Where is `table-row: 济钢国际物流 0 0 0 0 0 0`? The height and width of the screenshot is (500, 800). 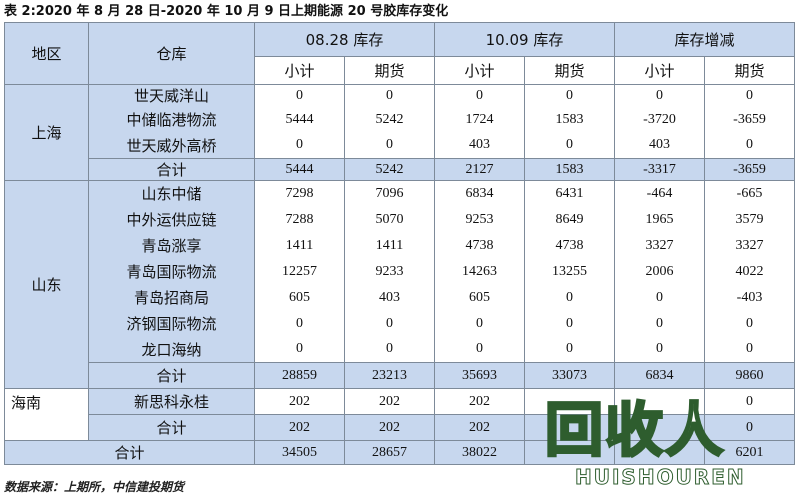 table-row: 济钢国际物流 0 0 0 0 0 0 is located at coordinates (400, 323).